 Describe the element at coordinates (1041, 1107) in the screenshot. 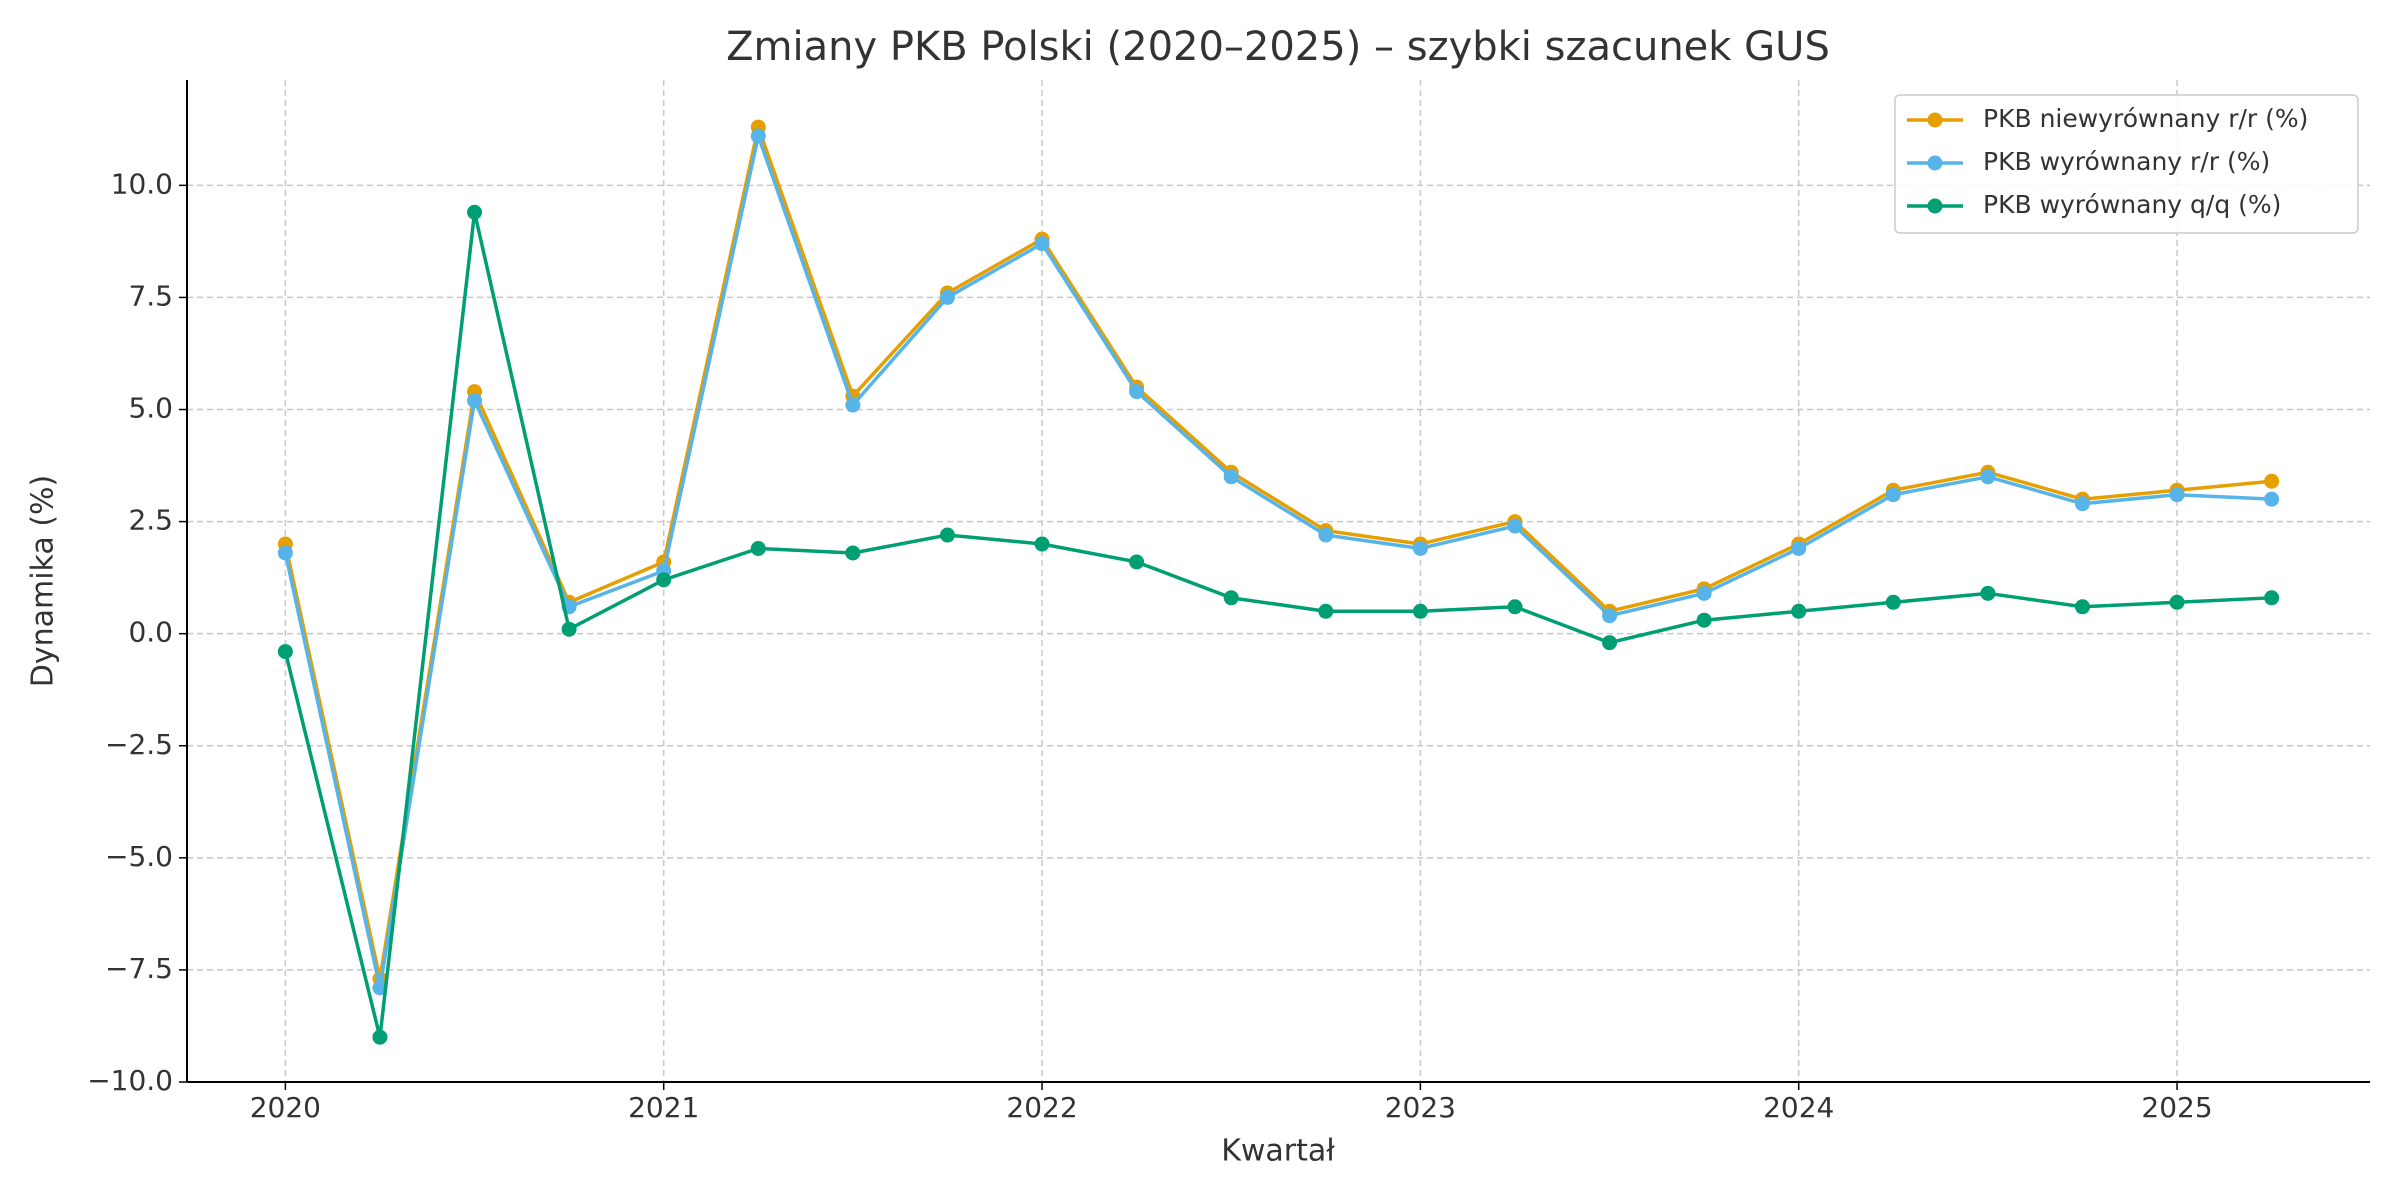

I see `x-tick-label: 2022` at that location.